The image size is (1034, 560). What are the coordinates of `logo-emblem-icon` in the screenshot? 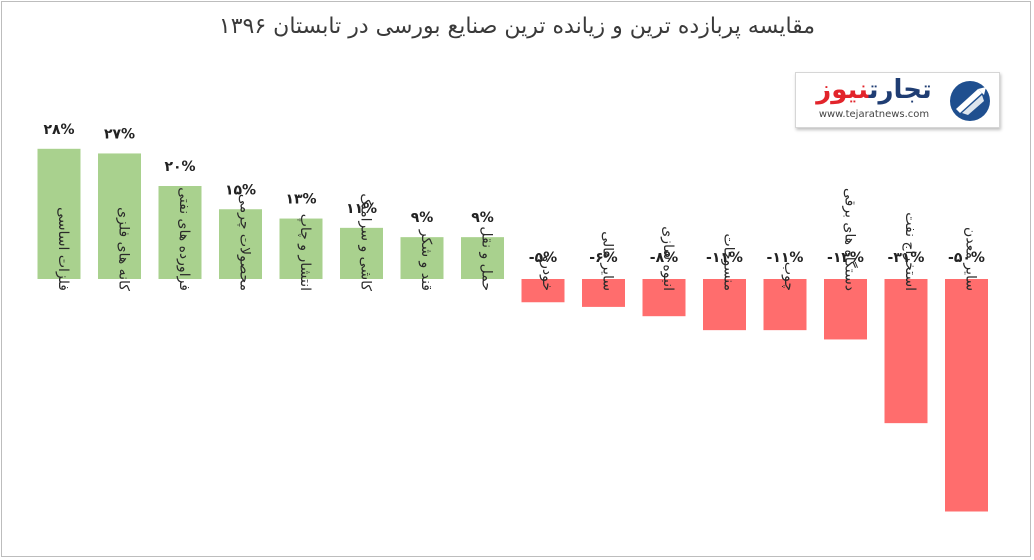 It's located at (970, 101).